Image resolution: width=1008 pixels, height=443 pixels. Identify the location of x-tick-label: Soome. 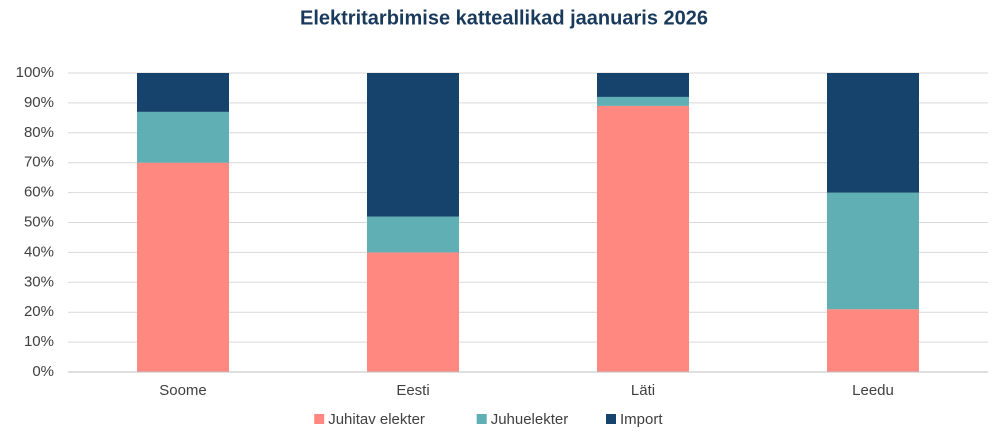
(183, 390).